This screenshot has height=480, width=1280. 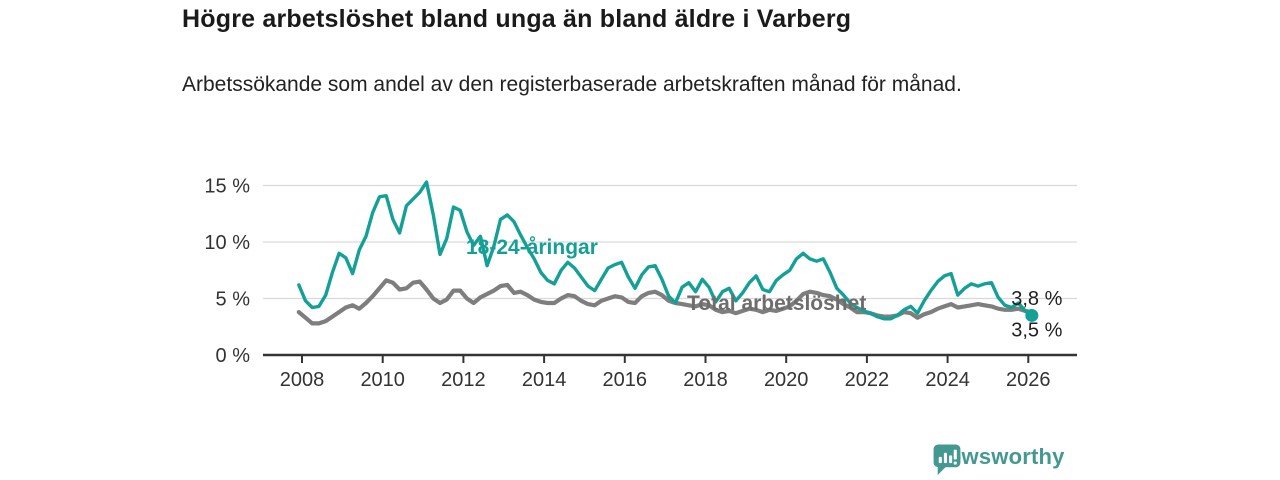 I want to click on series-label-0: 18-24-åringar, so click(x=532, y=247).